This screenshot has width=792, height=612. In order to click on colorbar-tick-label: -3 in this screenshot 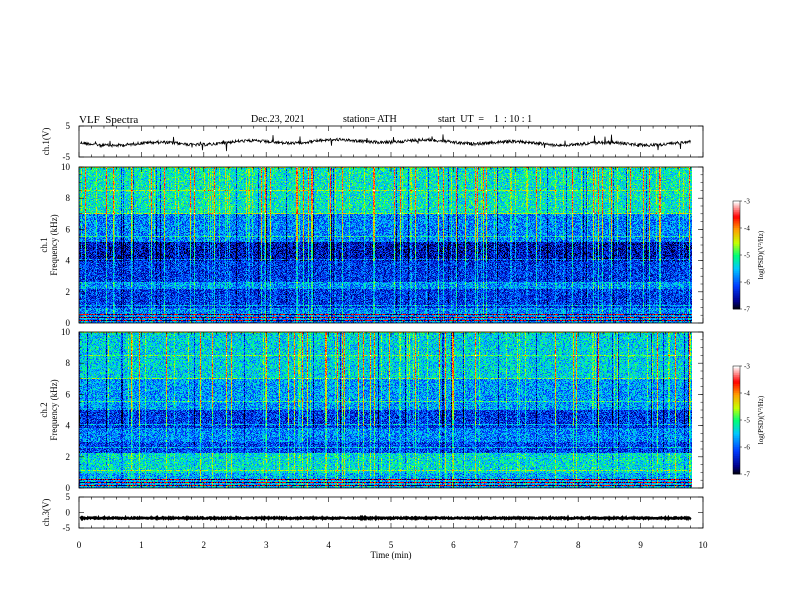, I will do `click(747, 202)`.